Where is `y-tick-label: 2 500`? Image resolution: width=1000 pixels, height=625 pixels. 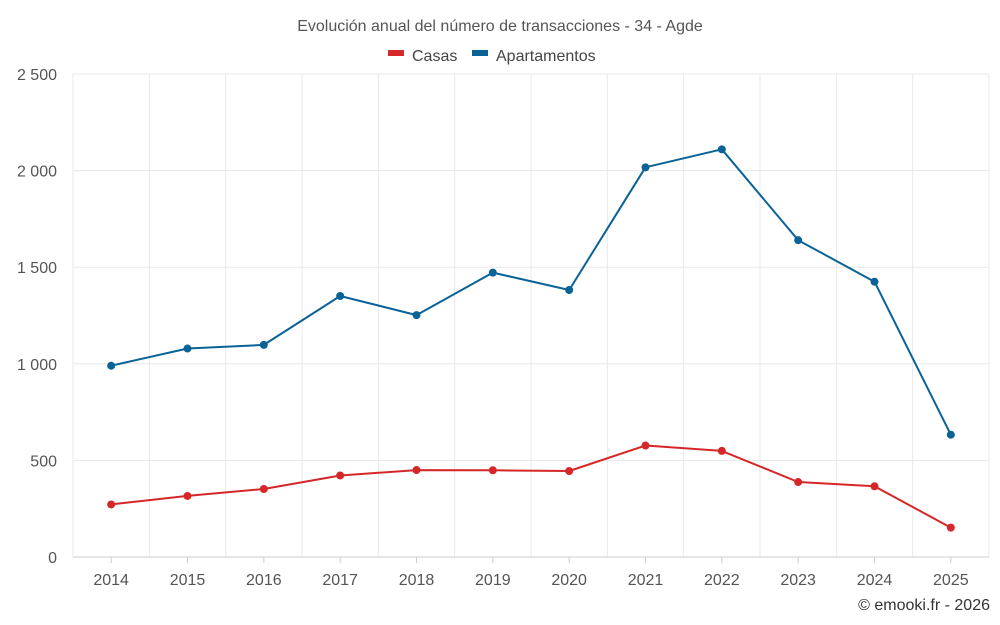
y-tick-label: 2 500 is located at coordinates (37, 75).